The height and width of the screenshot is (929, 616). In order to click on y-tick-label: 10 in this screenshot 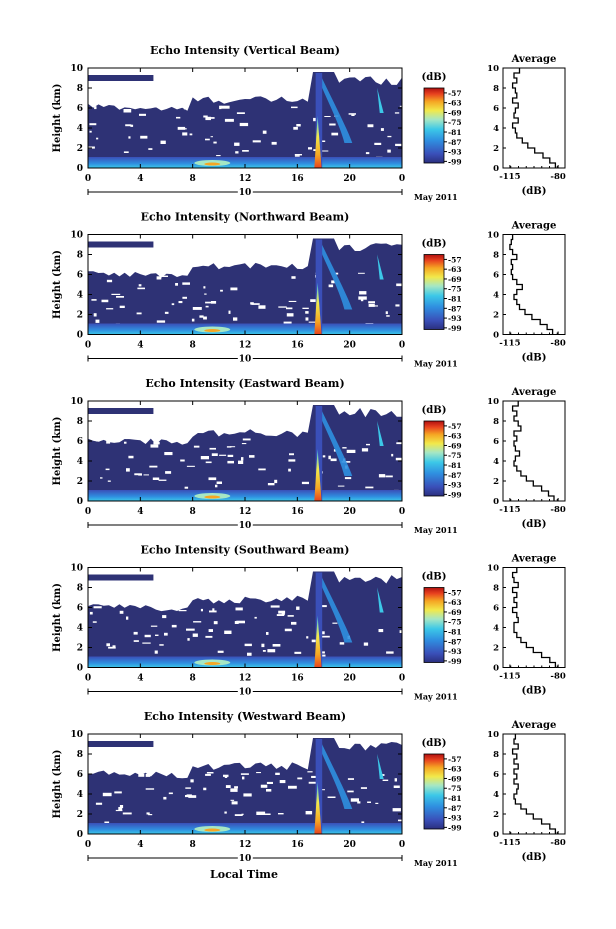, I will do `click(76, 236)`.